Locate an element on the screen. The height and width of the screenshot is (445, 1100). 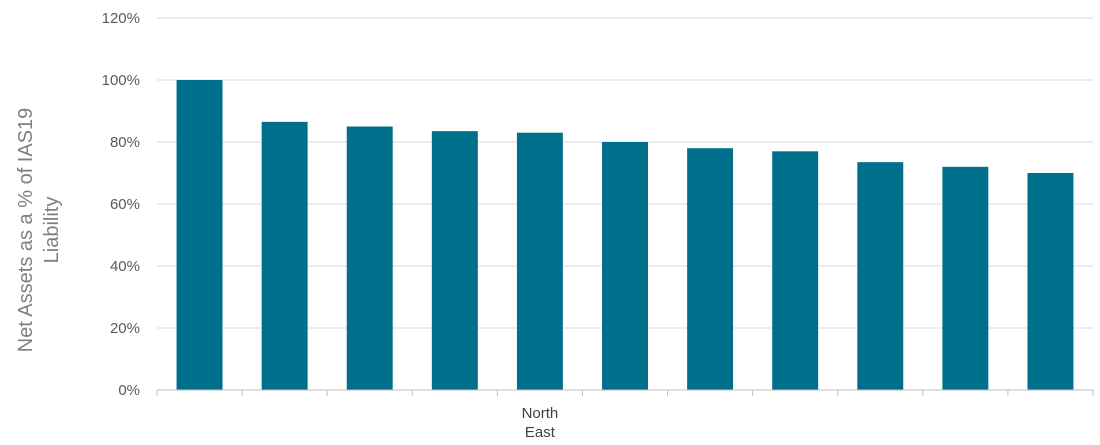
y-axis-tick-labels: 0% 20% 40% 60% 80% 100% 120% is located at coordinates (121, 204).